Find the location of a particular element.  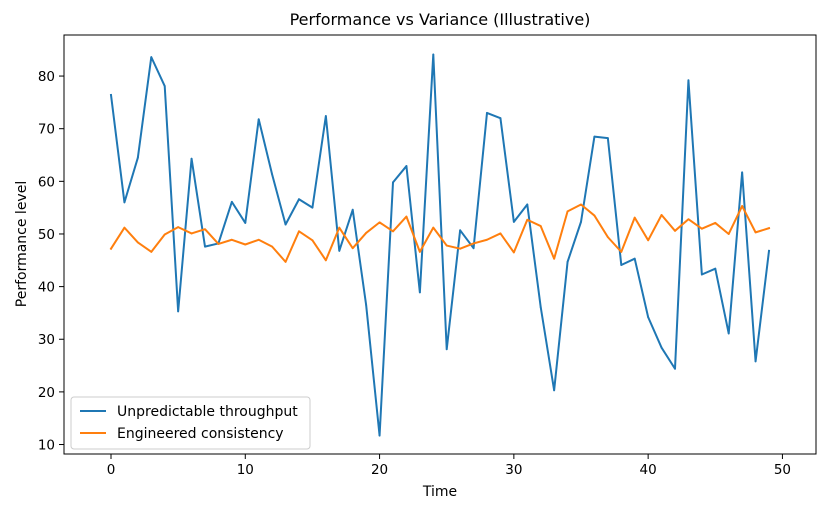

y-tick-label: 20 is located at coordinates (46, 393).